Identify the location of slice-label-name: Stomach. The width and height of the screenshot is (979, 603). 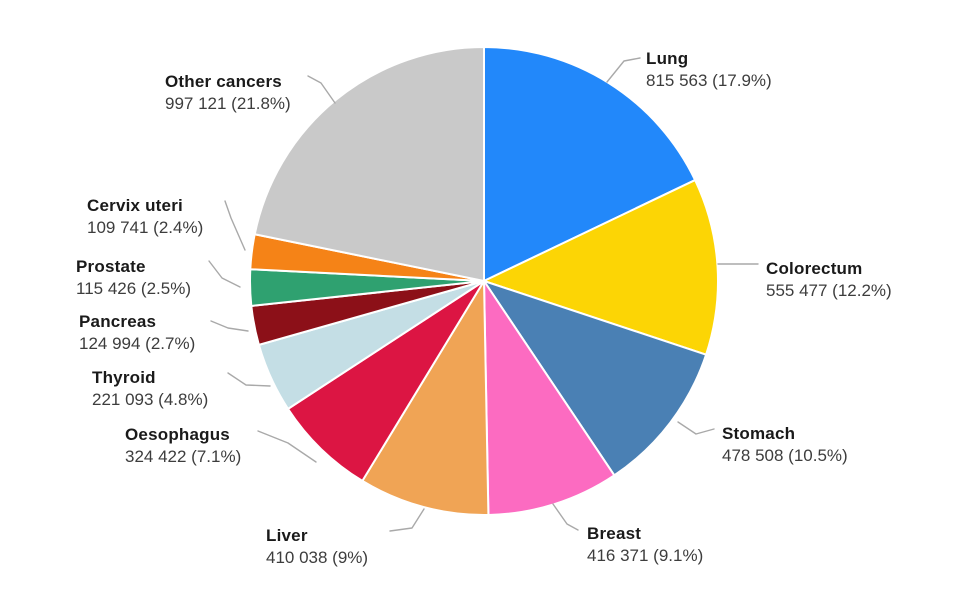
(759, 433).